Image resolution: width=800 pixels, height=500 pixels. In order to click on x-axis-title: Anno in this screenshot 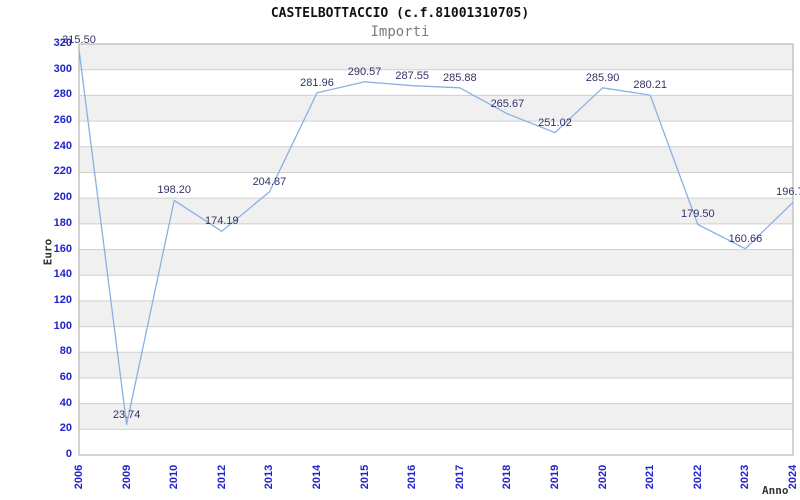, I will do `click(775, 490)`.